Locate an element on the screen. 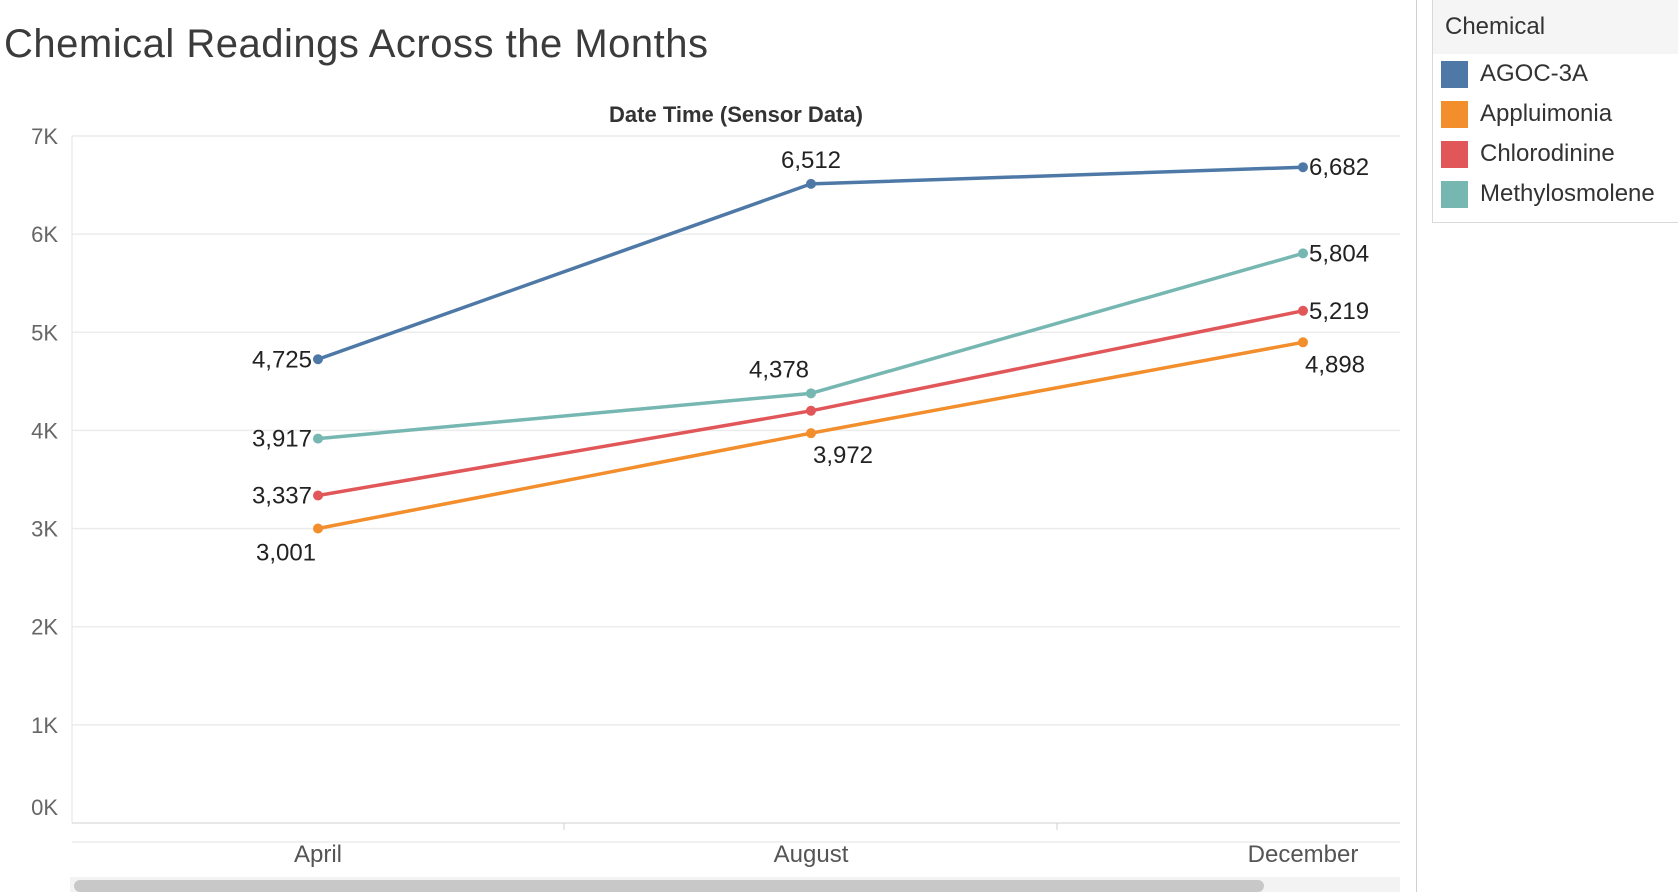 This screenshot has height=892, width=1678. data-label: 3,972 is located at coordinates (843, 455).